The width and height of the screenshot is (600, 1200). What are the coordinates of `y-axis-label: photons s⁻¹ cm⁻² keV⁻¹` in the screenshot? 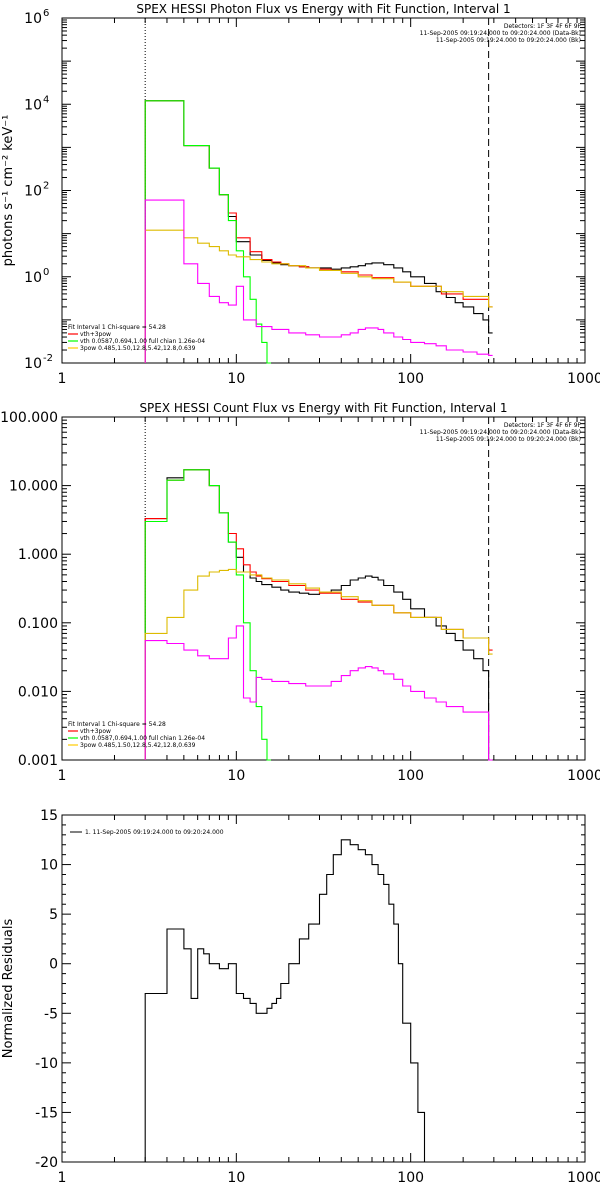 It's located at (8, 191).